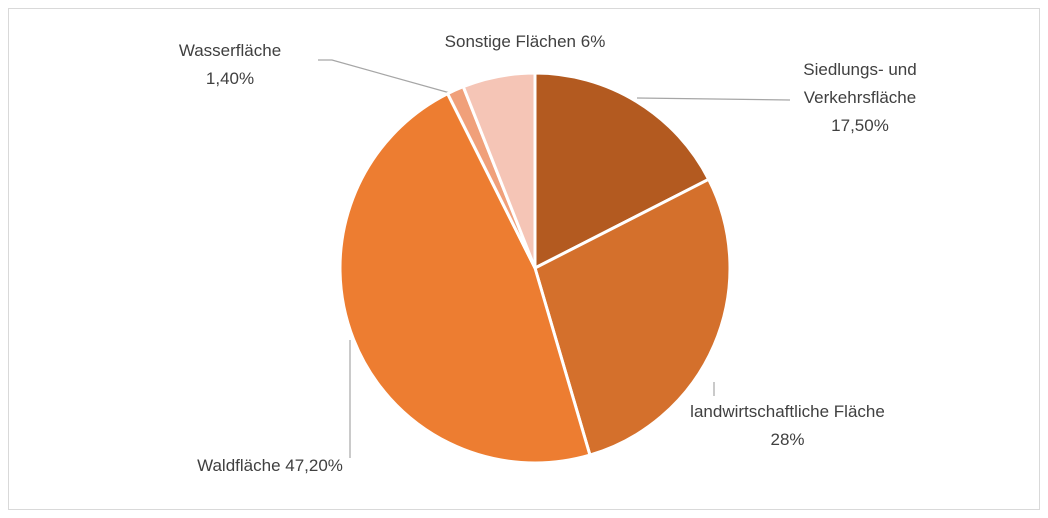  I want to click on value-label: 1,40%, so click(230, 78).